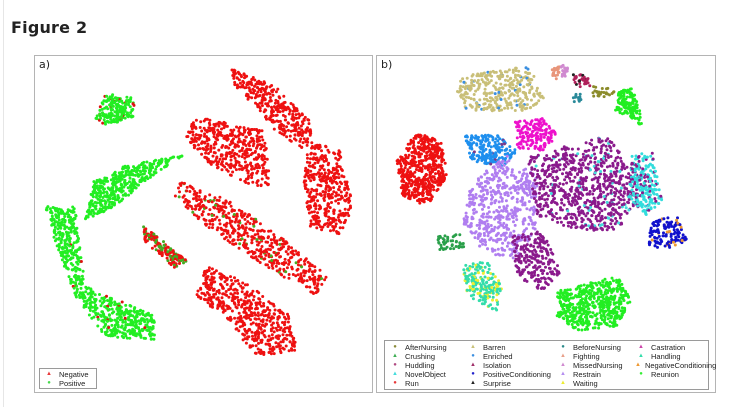  I want to click on legend-label: MissedNursing, so click(598, 365).